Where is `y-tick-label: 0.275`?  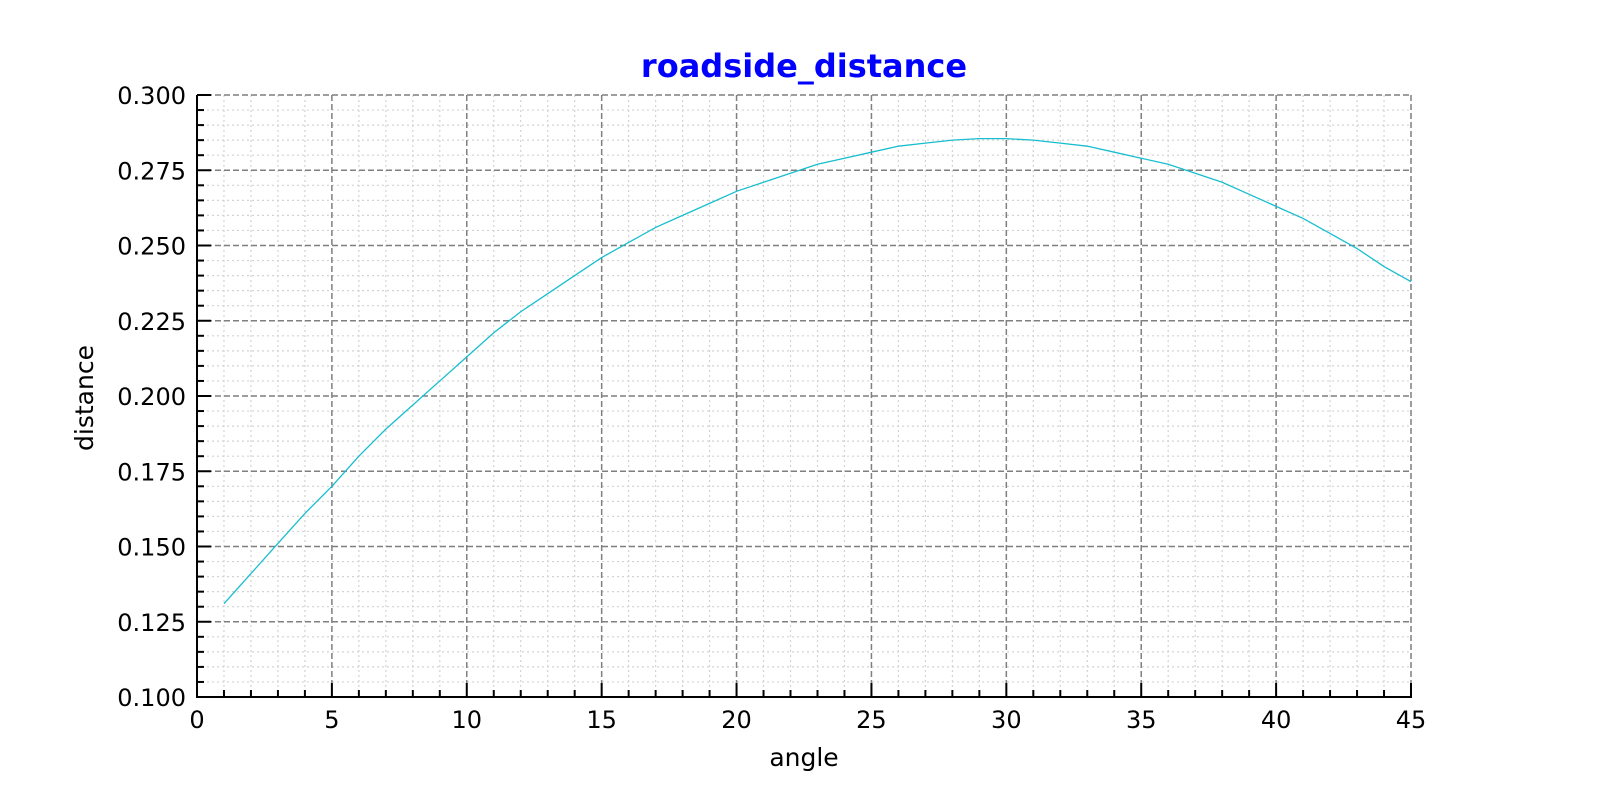 y-tick-label: 0.275 is located at coordinates (151, 171).